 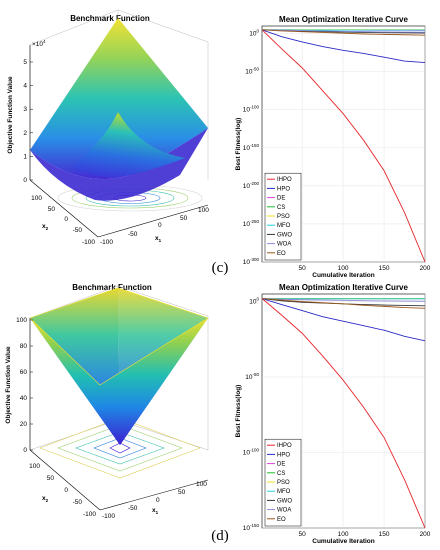 What do you see at coordinates (251, 261) in the screenshot?
I see `y-tick-label: 10-300` at bounding box center [251, 261].